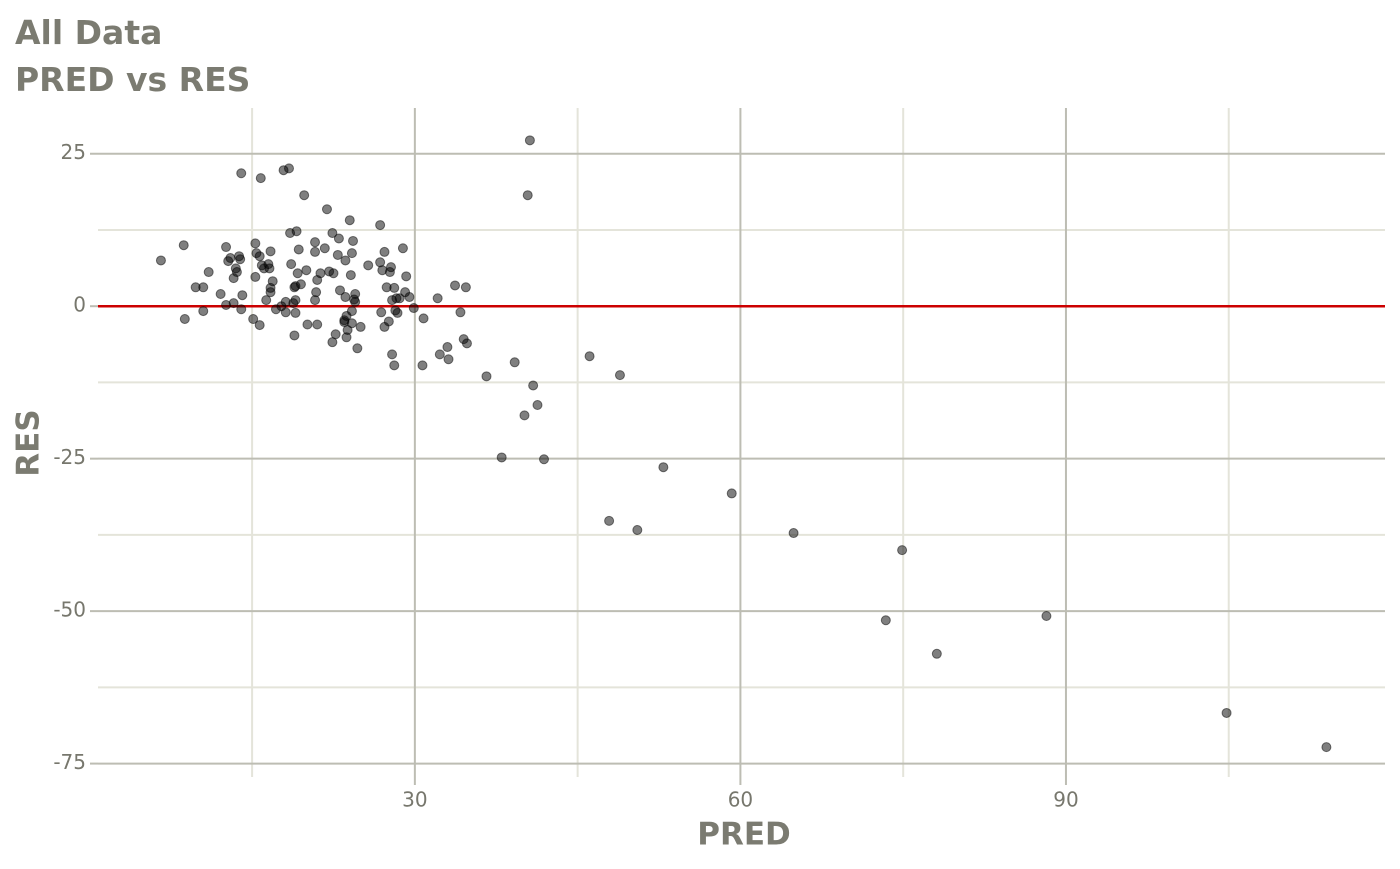 The image size is (1400, 869). What do you see at coordinates (740, 800) in the screenshot?
I see `x-tick-label: 60` at bounding box center [740, 800].